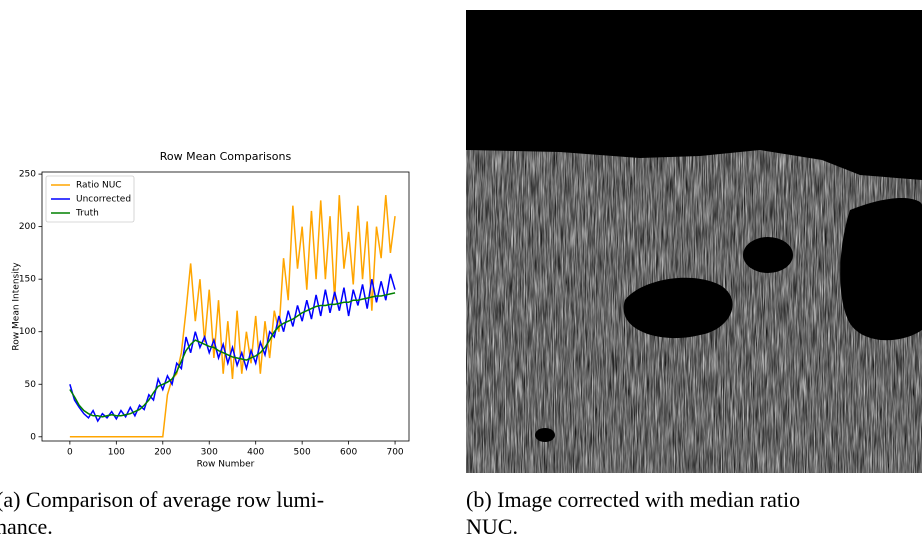 The height and width of the screenshot is (548, 922). Describe the element at coordinates (226, 156) in the screenshot. I see `chart-title: Row Mean Comparisons` at that location.